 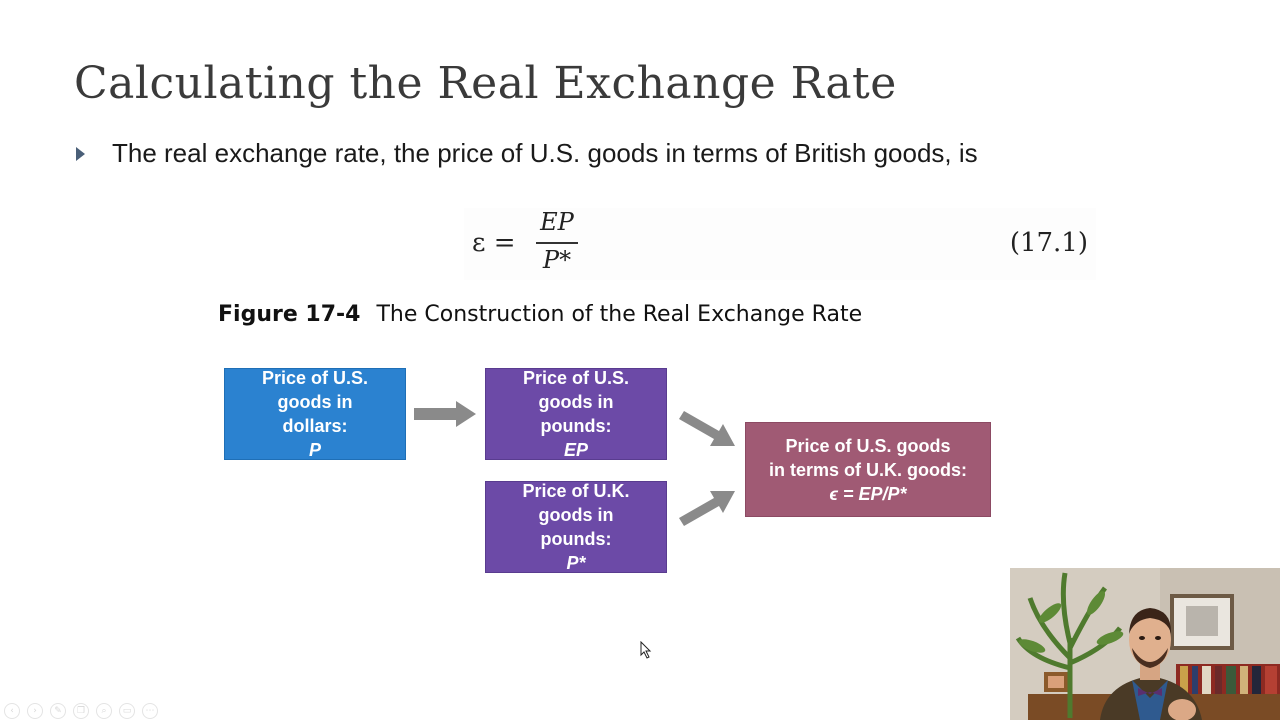 I want to click on presenter-video-frame, so click(x=1145, y=644).